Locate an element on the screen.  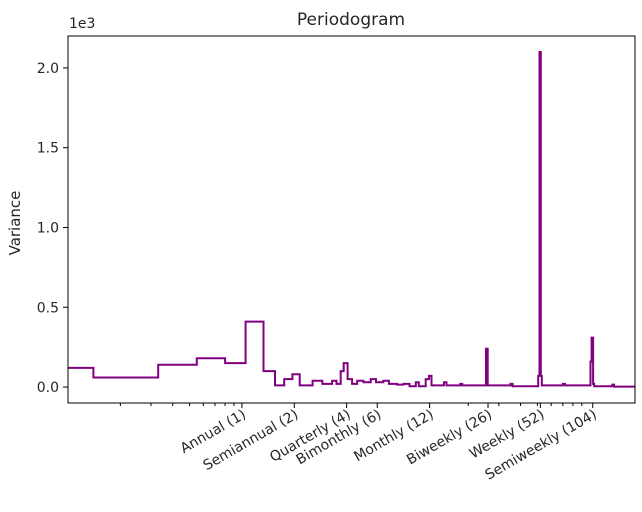
y-tick-label: 2.0 is located at coordinates (48, 69).